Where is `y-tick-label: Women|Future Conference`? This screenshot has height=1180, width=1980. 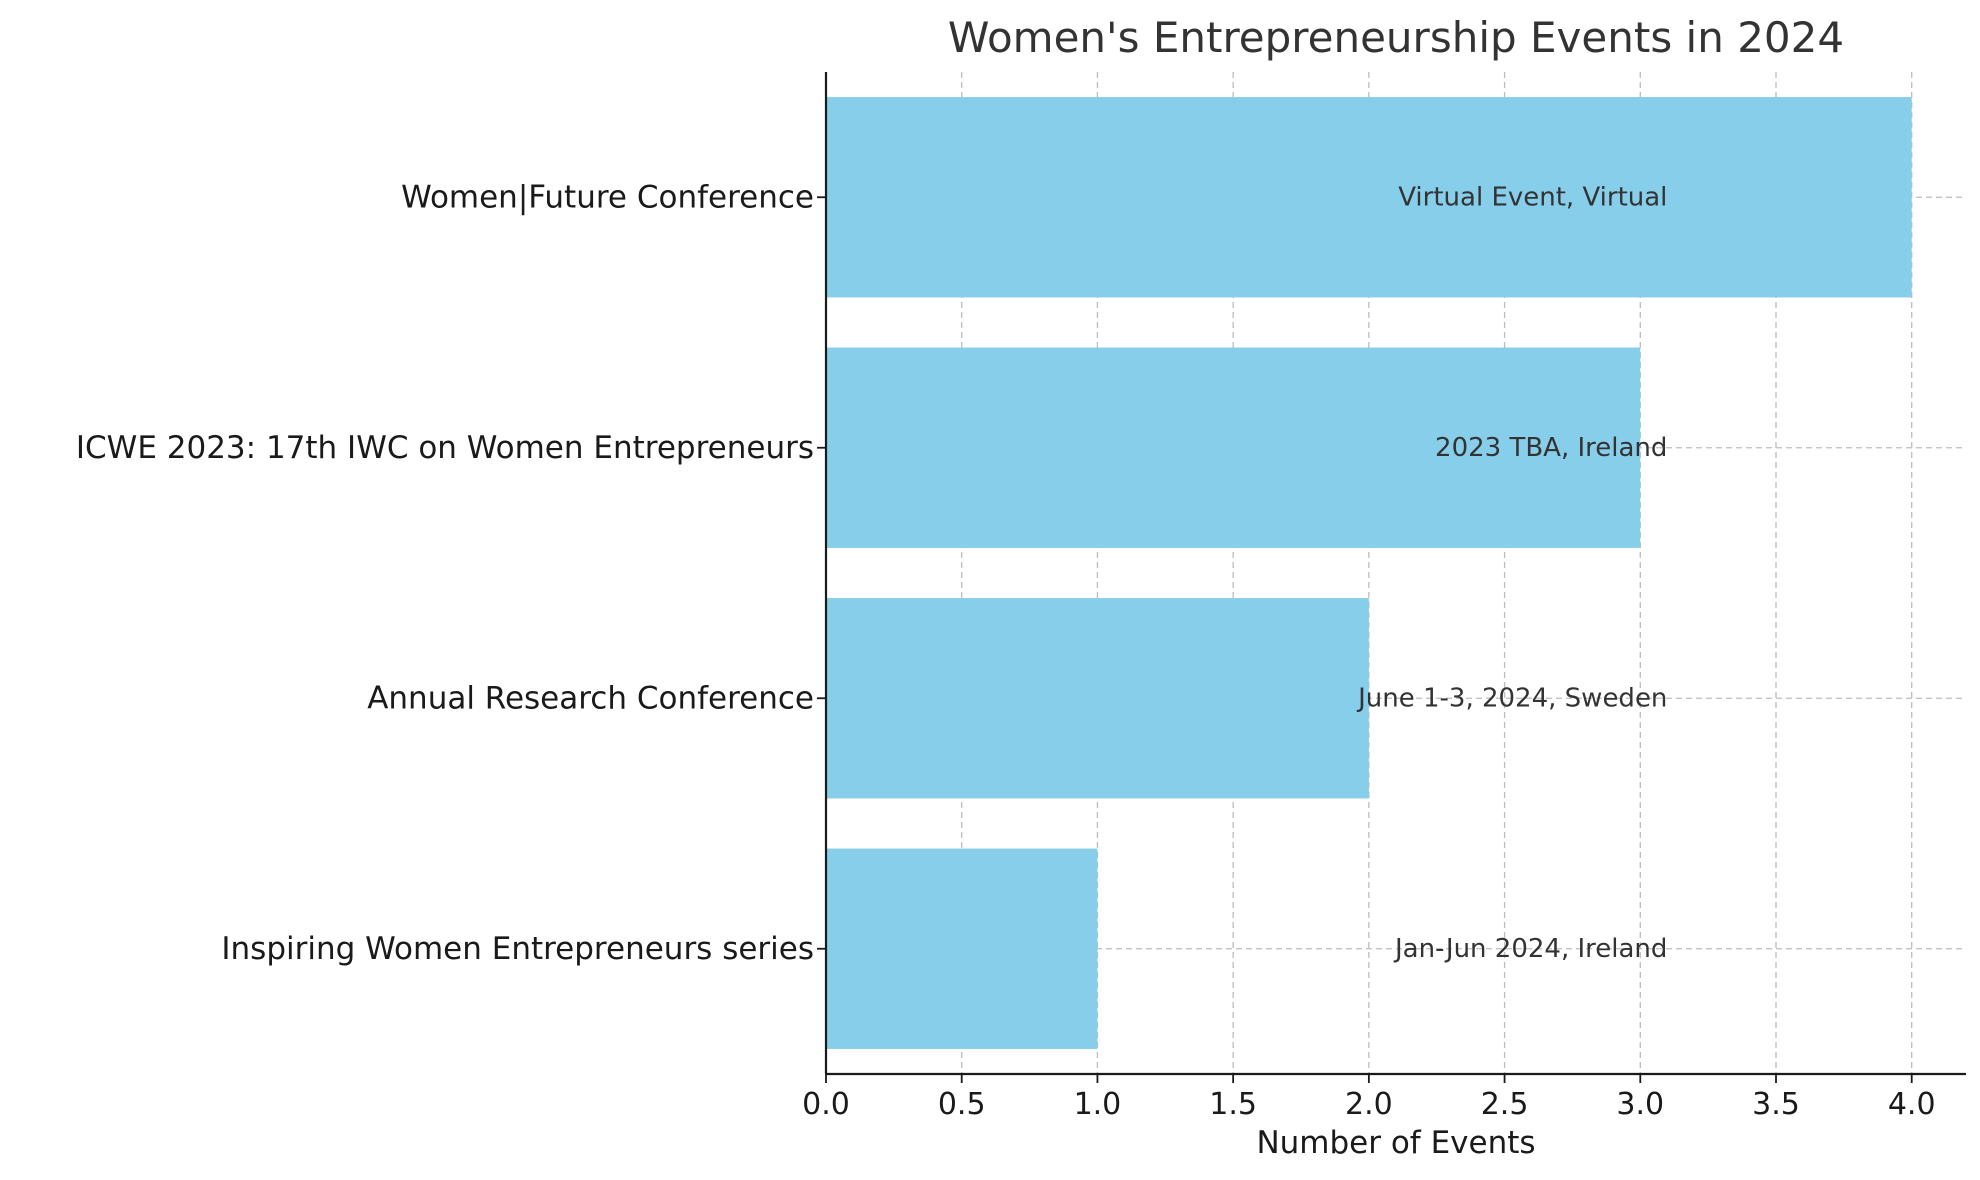 y-tick-label: Women|Future Conference is located at coordinates (607, 197).